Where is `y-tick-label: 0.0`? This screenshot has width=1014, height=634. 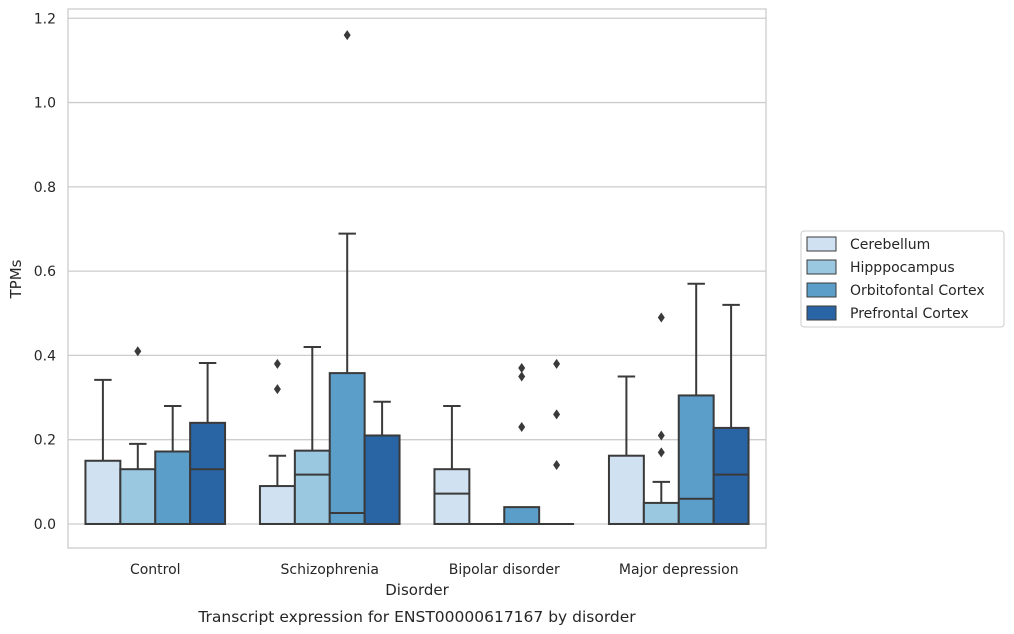
y-tick-label: 0.0 is located at coordinates (45, 525).